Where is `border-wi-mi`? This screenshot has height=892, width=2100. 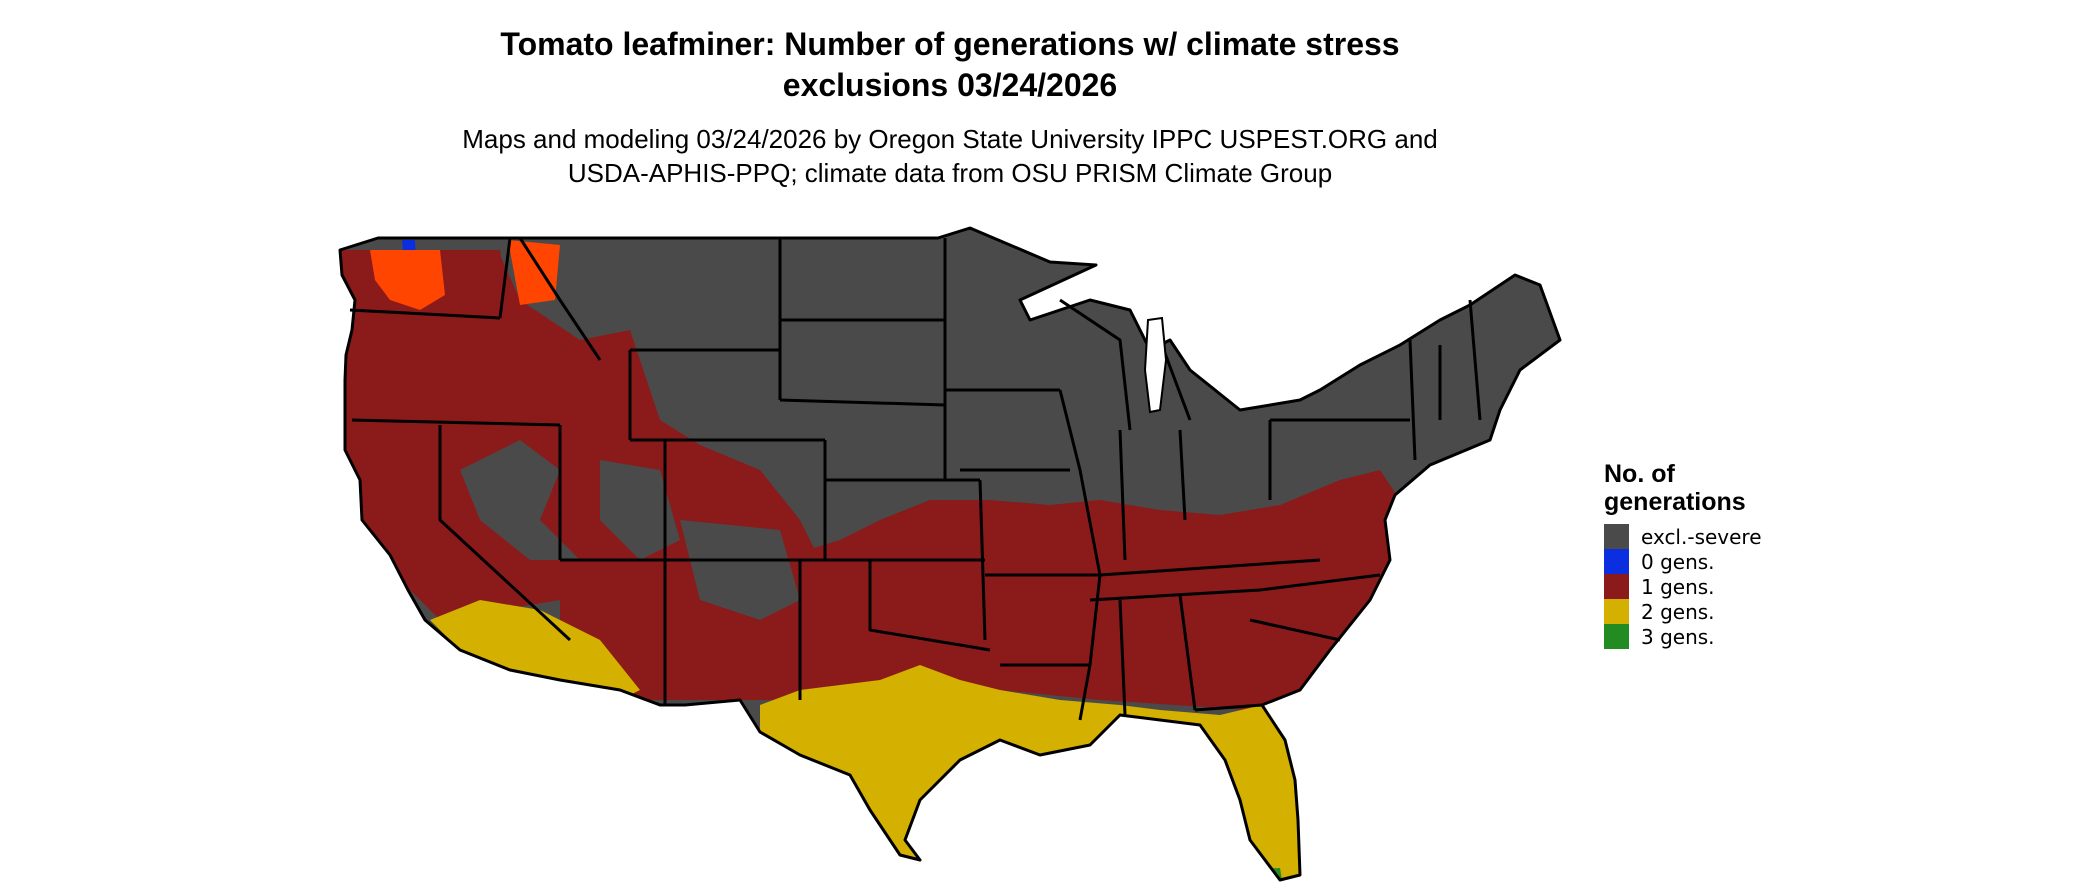
border-wi-mi is located at coordinates (1095, 364).